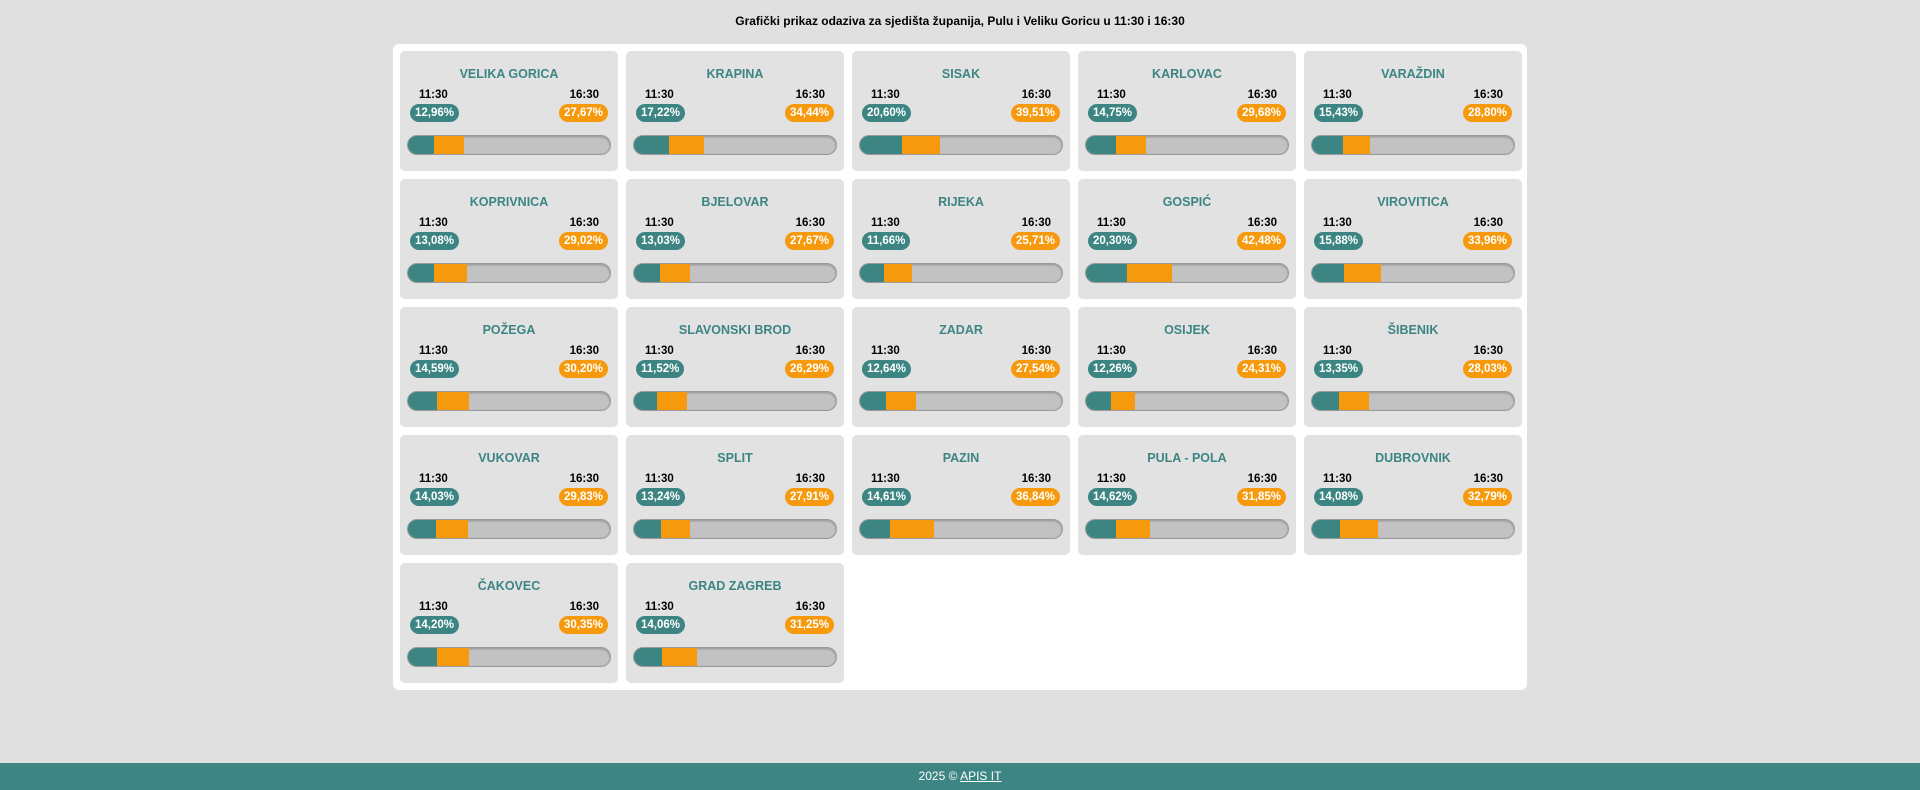 This screenshot has height=790, width=1920. What do you see at coordinates (1035, 497) in the screenshot?
I see `turnout-badge-1630: 36,84%` at bounding box center [1035, 497].